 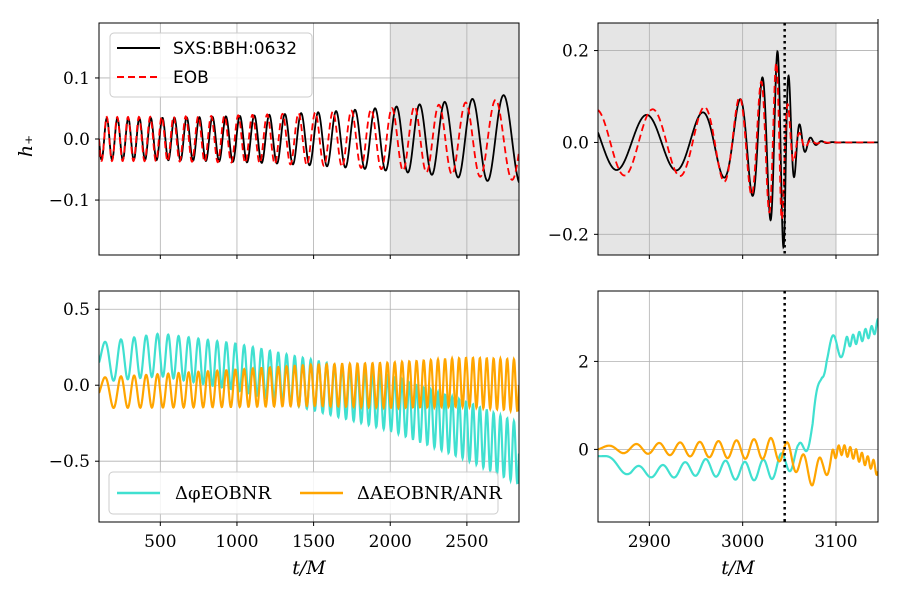 What do you see at coordinates (738, 568) in the screenshot?
I see `xlabel-bottom-right: t/M` at bounding box center [738, 568].